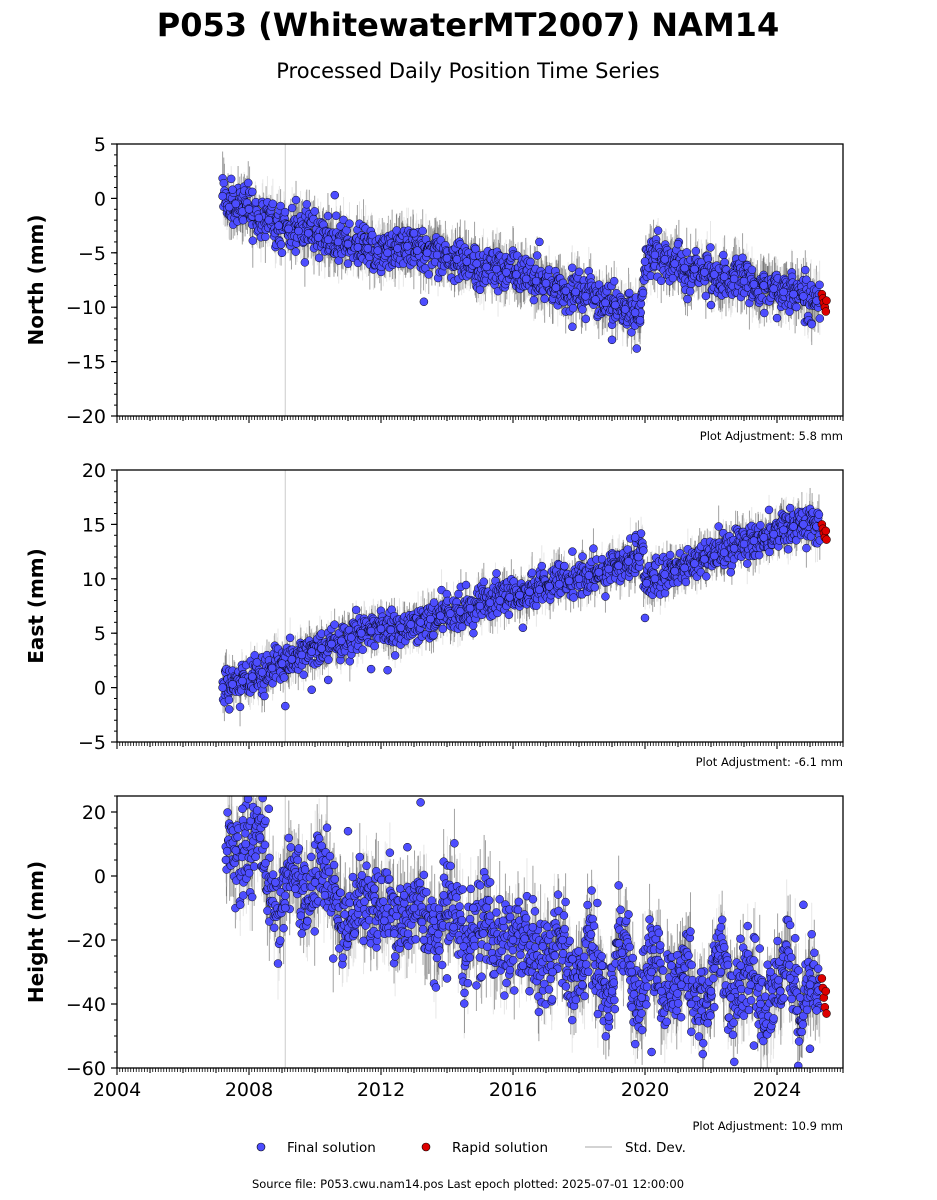 This screenshot has width=937, height=1200. I want to click on plot-adjustment: Plot Adjustment: 5.8 mm, so click(771, 436).